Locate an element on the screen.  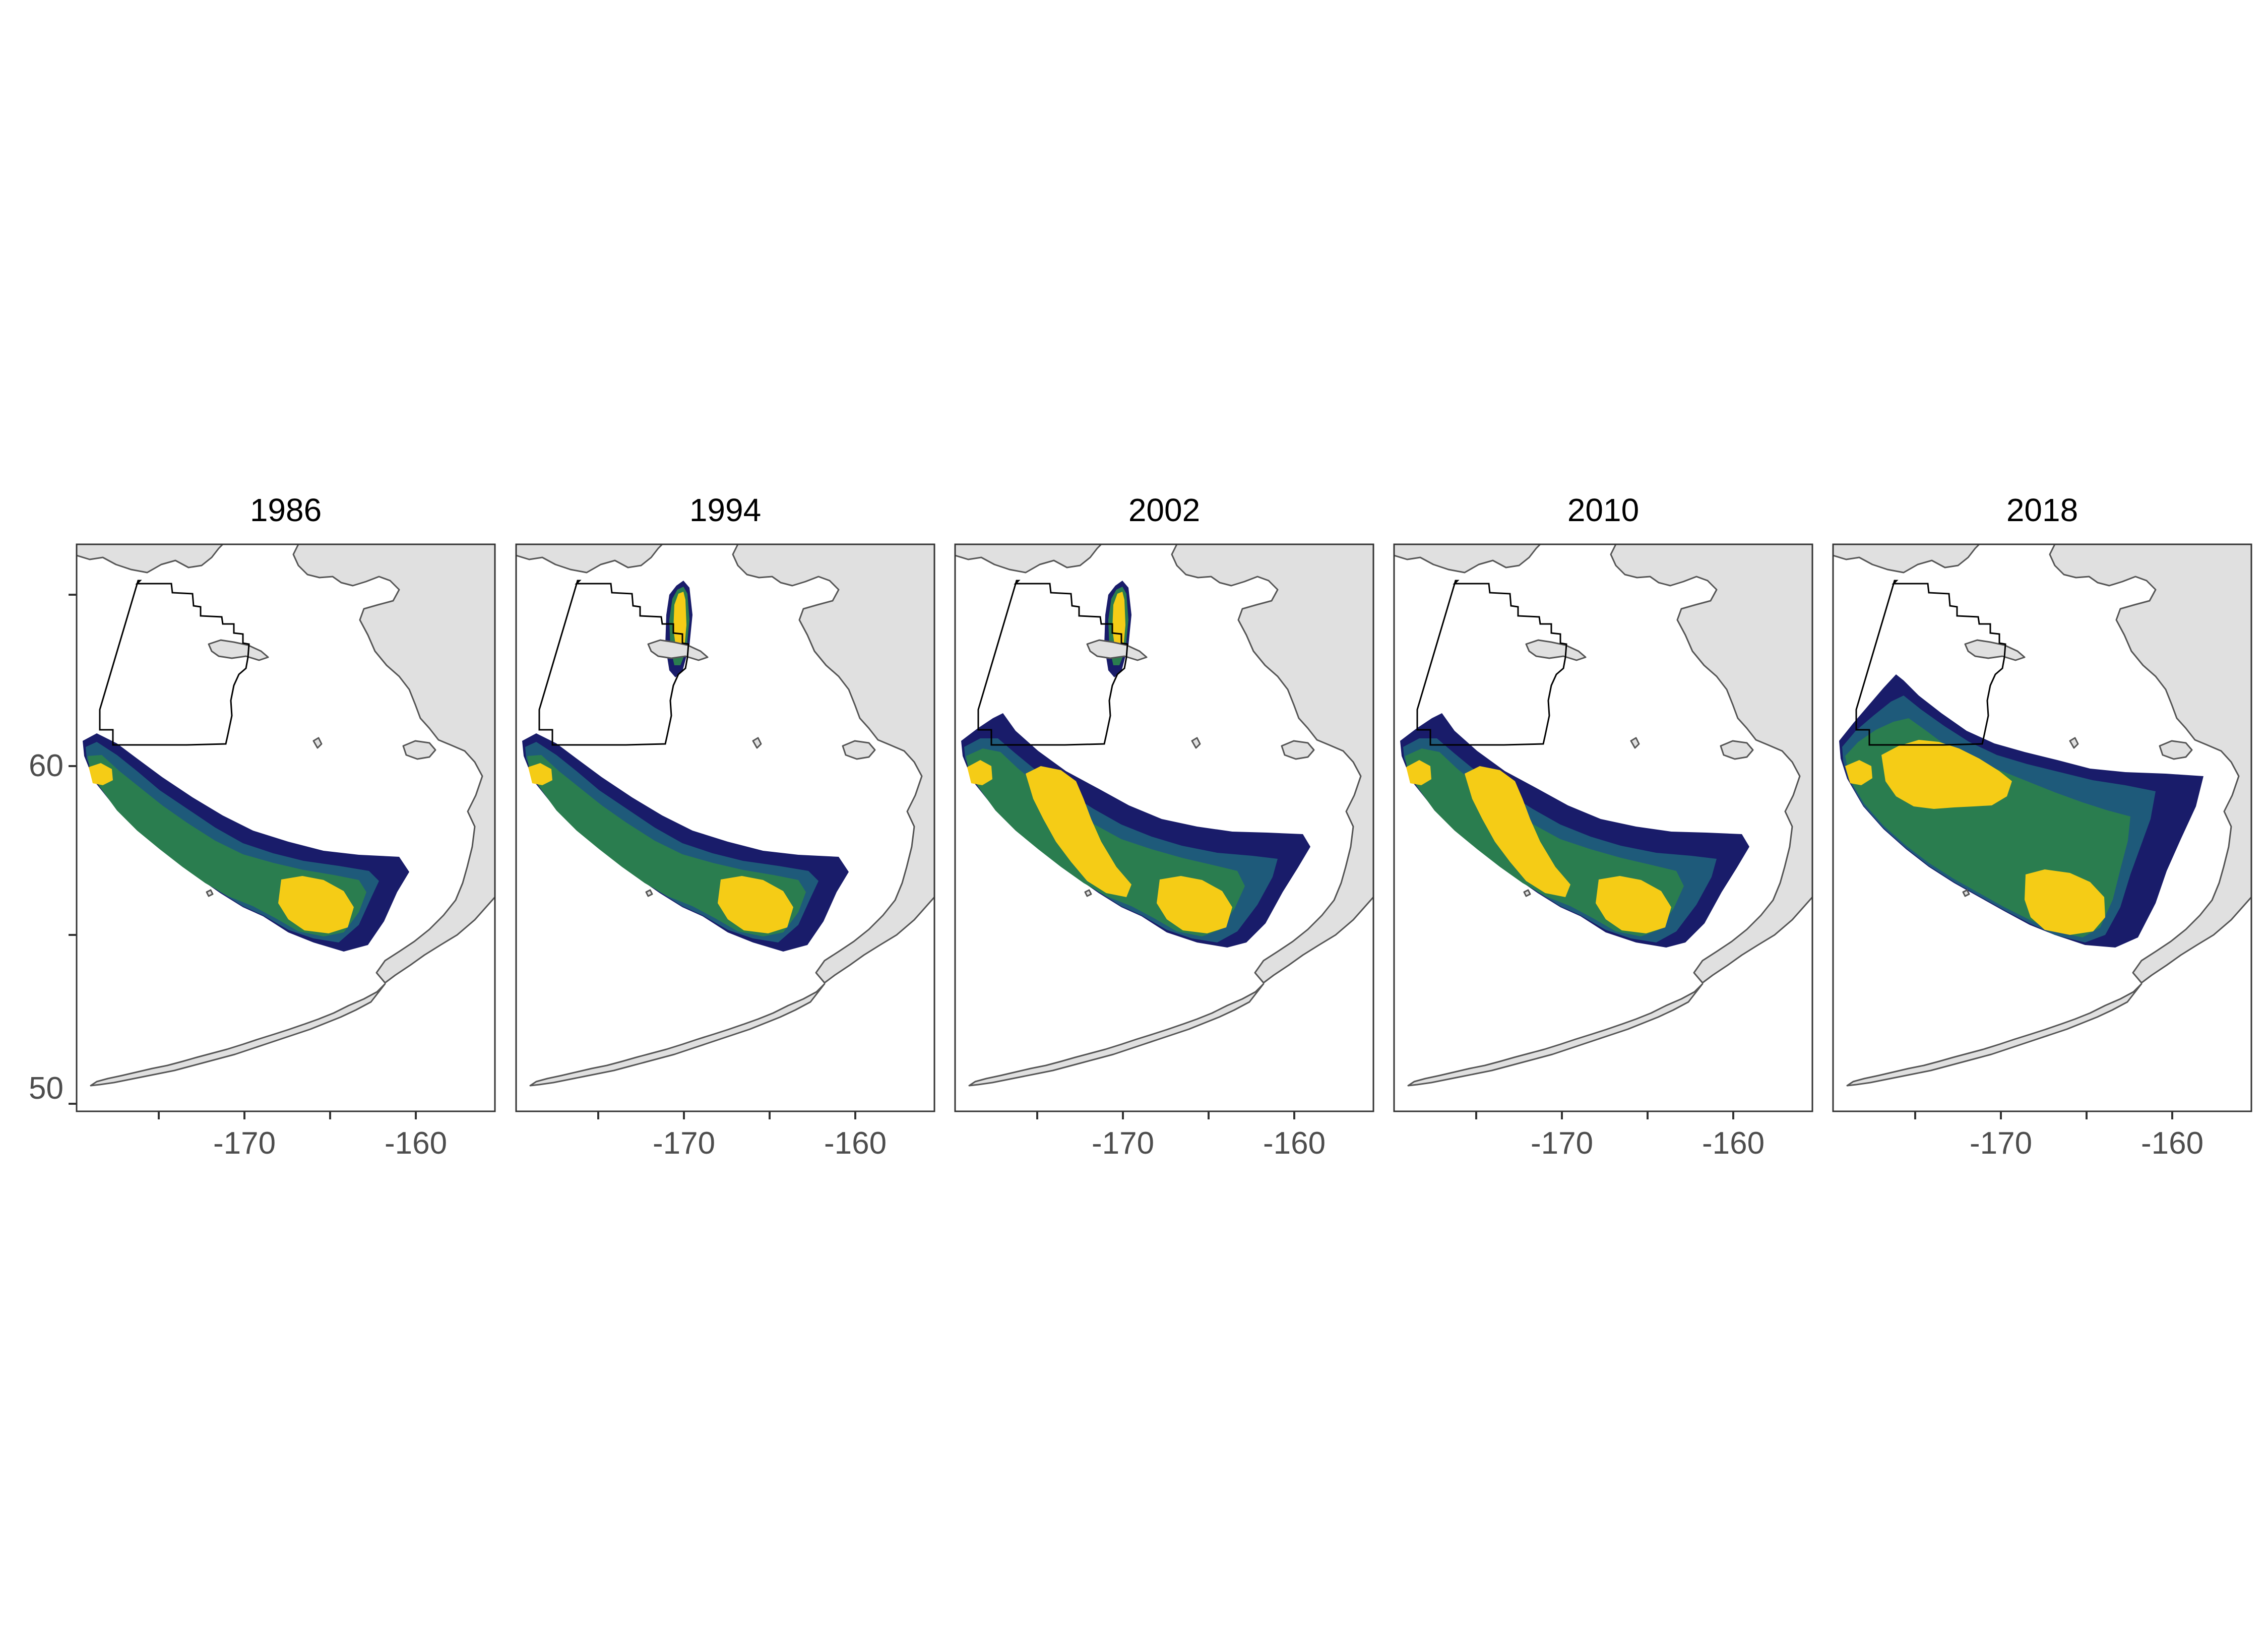
panel-2002: 2002 -170 -160 is located at coordinates (1164, 827).